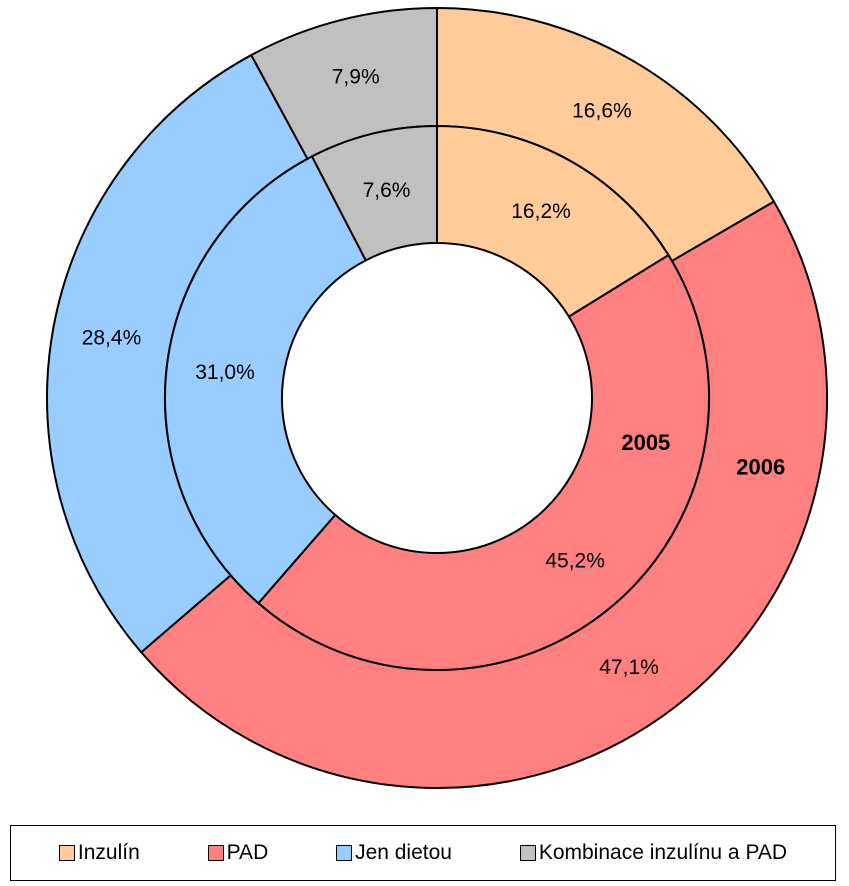 Image resolution: width=849 pixels, height=886 pixels. I want to click on legend-label-inzulin: Inzulín, so click(108, 852).